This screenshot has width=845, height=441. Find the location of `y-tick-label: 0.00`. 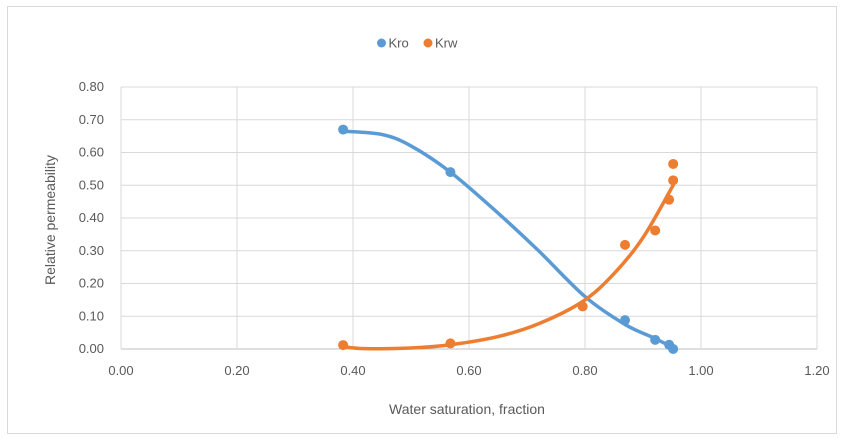

y-tick-label: 0.00 is located at coordinates (91, 348).